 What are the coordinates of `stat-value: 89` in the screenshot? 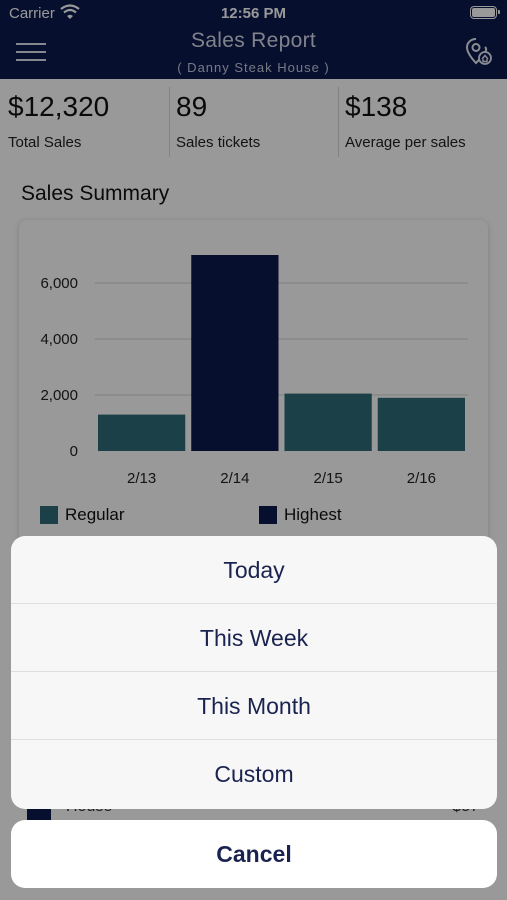 It's located at (192, 106).